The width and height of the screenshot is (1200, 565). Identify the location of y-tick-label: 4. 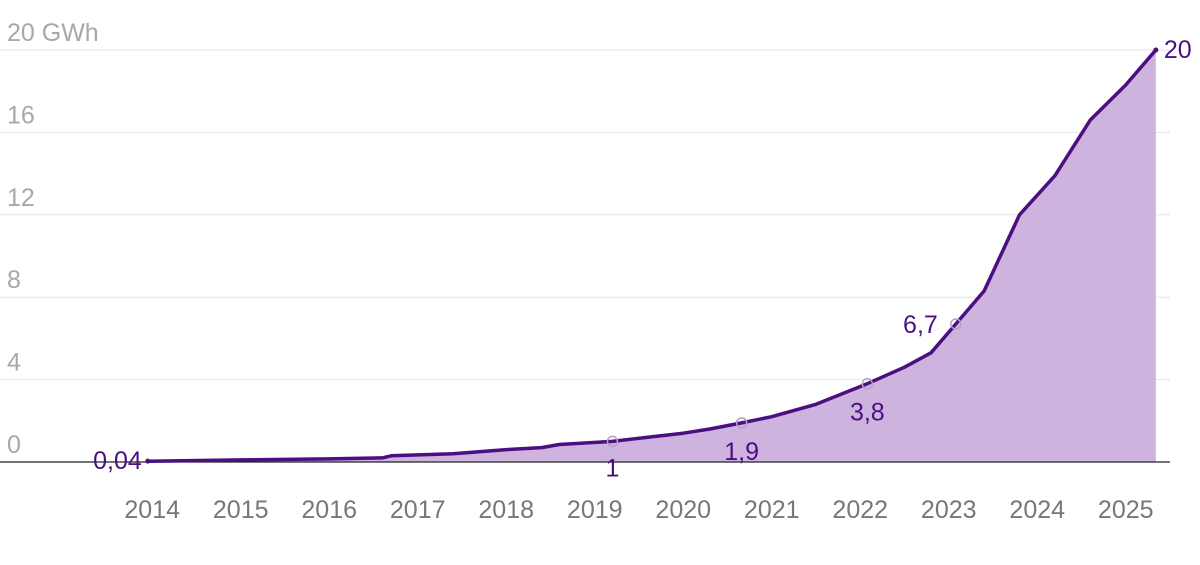
(14, 363).